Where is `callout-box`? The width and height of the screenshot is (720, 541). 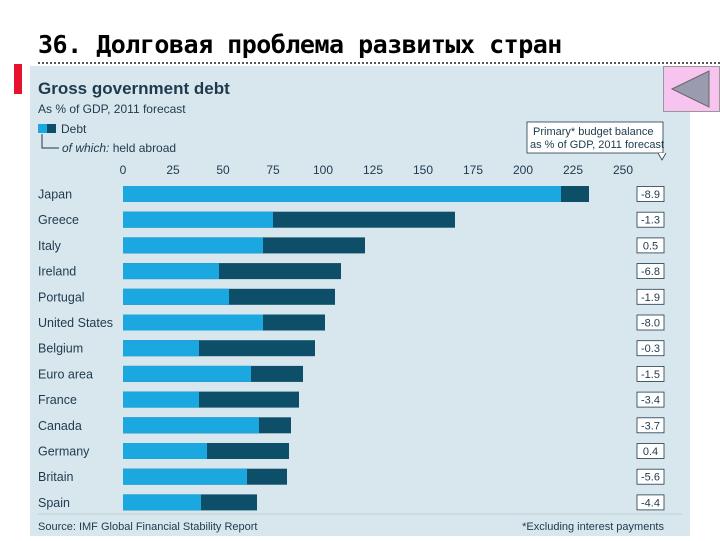 callout-box is located at coordinates (595, 137).